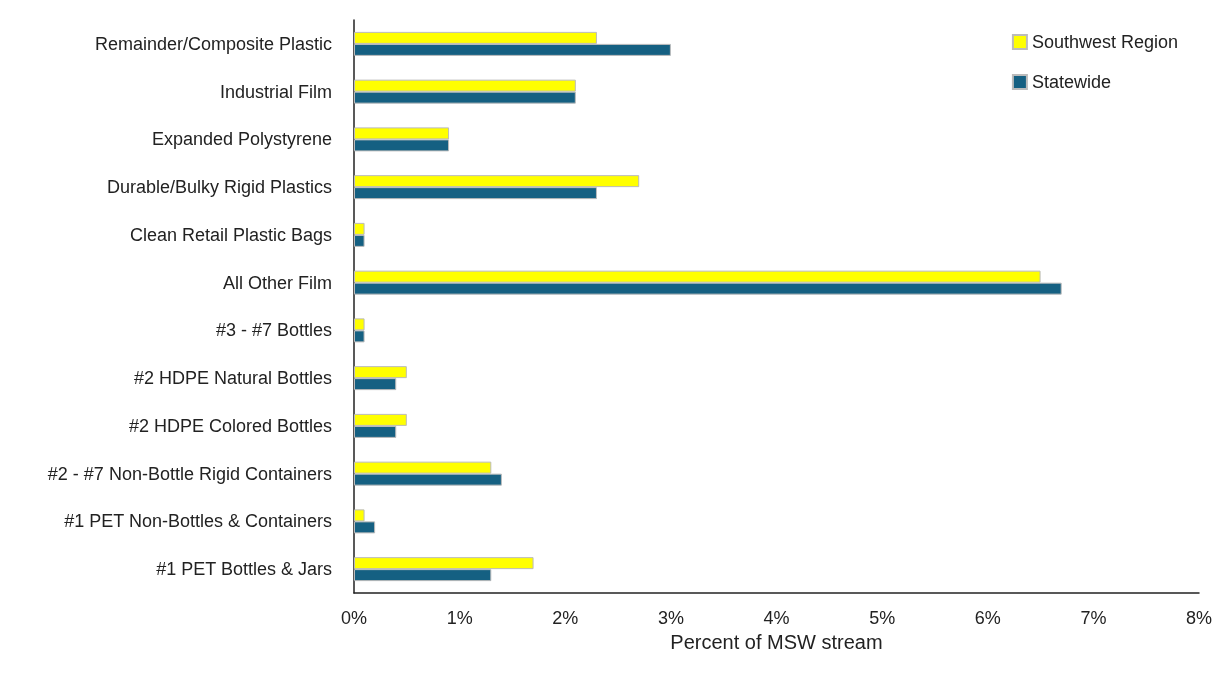 The height and width of the screenshot is (673, 1231). What do you see at coordinates (670, 618) in the screenshot?
I see `x-tick-label: 3%` at bounding box center [670, 618].